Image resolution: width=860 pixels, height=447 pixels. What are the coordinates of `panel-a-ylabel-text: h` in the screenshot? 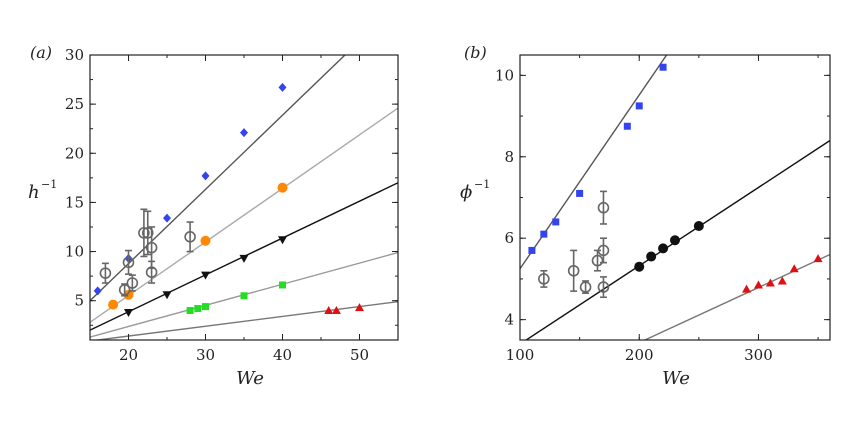 It's located at (34, 192).